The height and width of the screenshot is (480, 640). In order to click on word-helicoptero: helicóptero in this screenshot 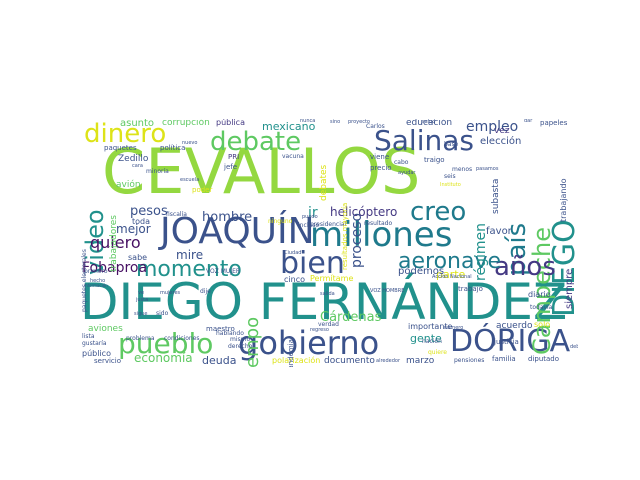, I will do `click(364, 212)`.